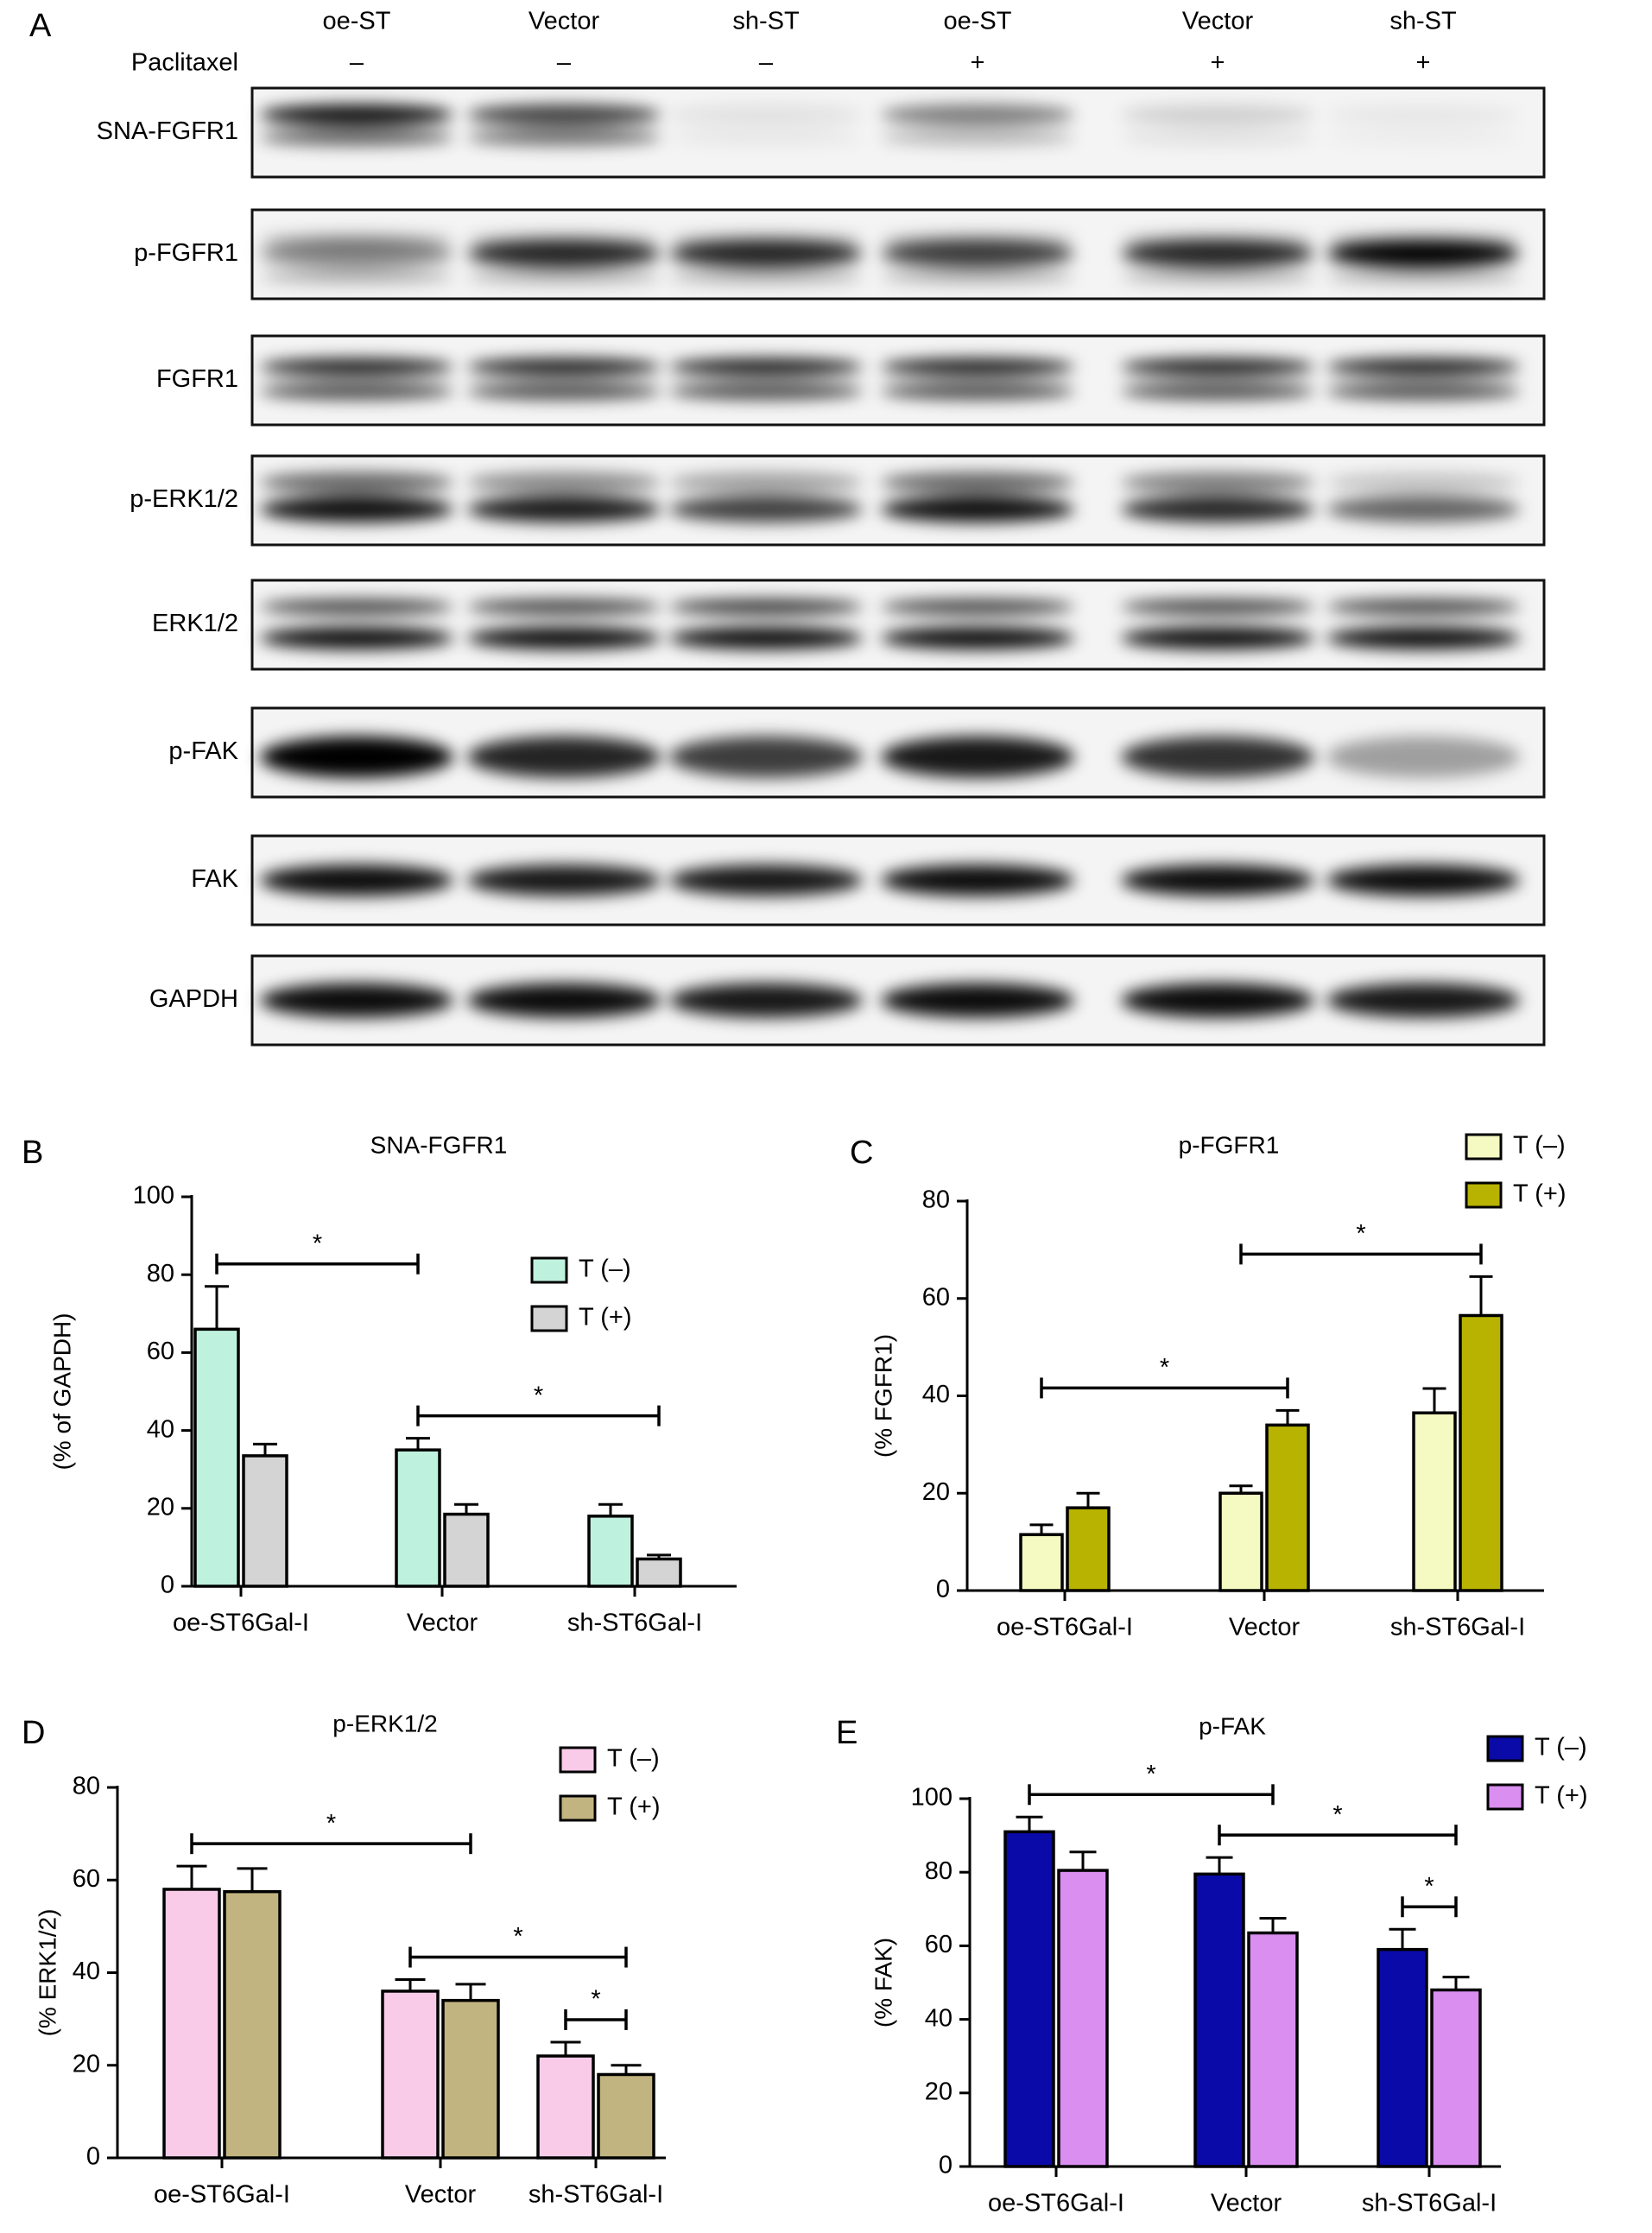  I want to click on chart-title: p-ERK1/2, so click(384, 1723).